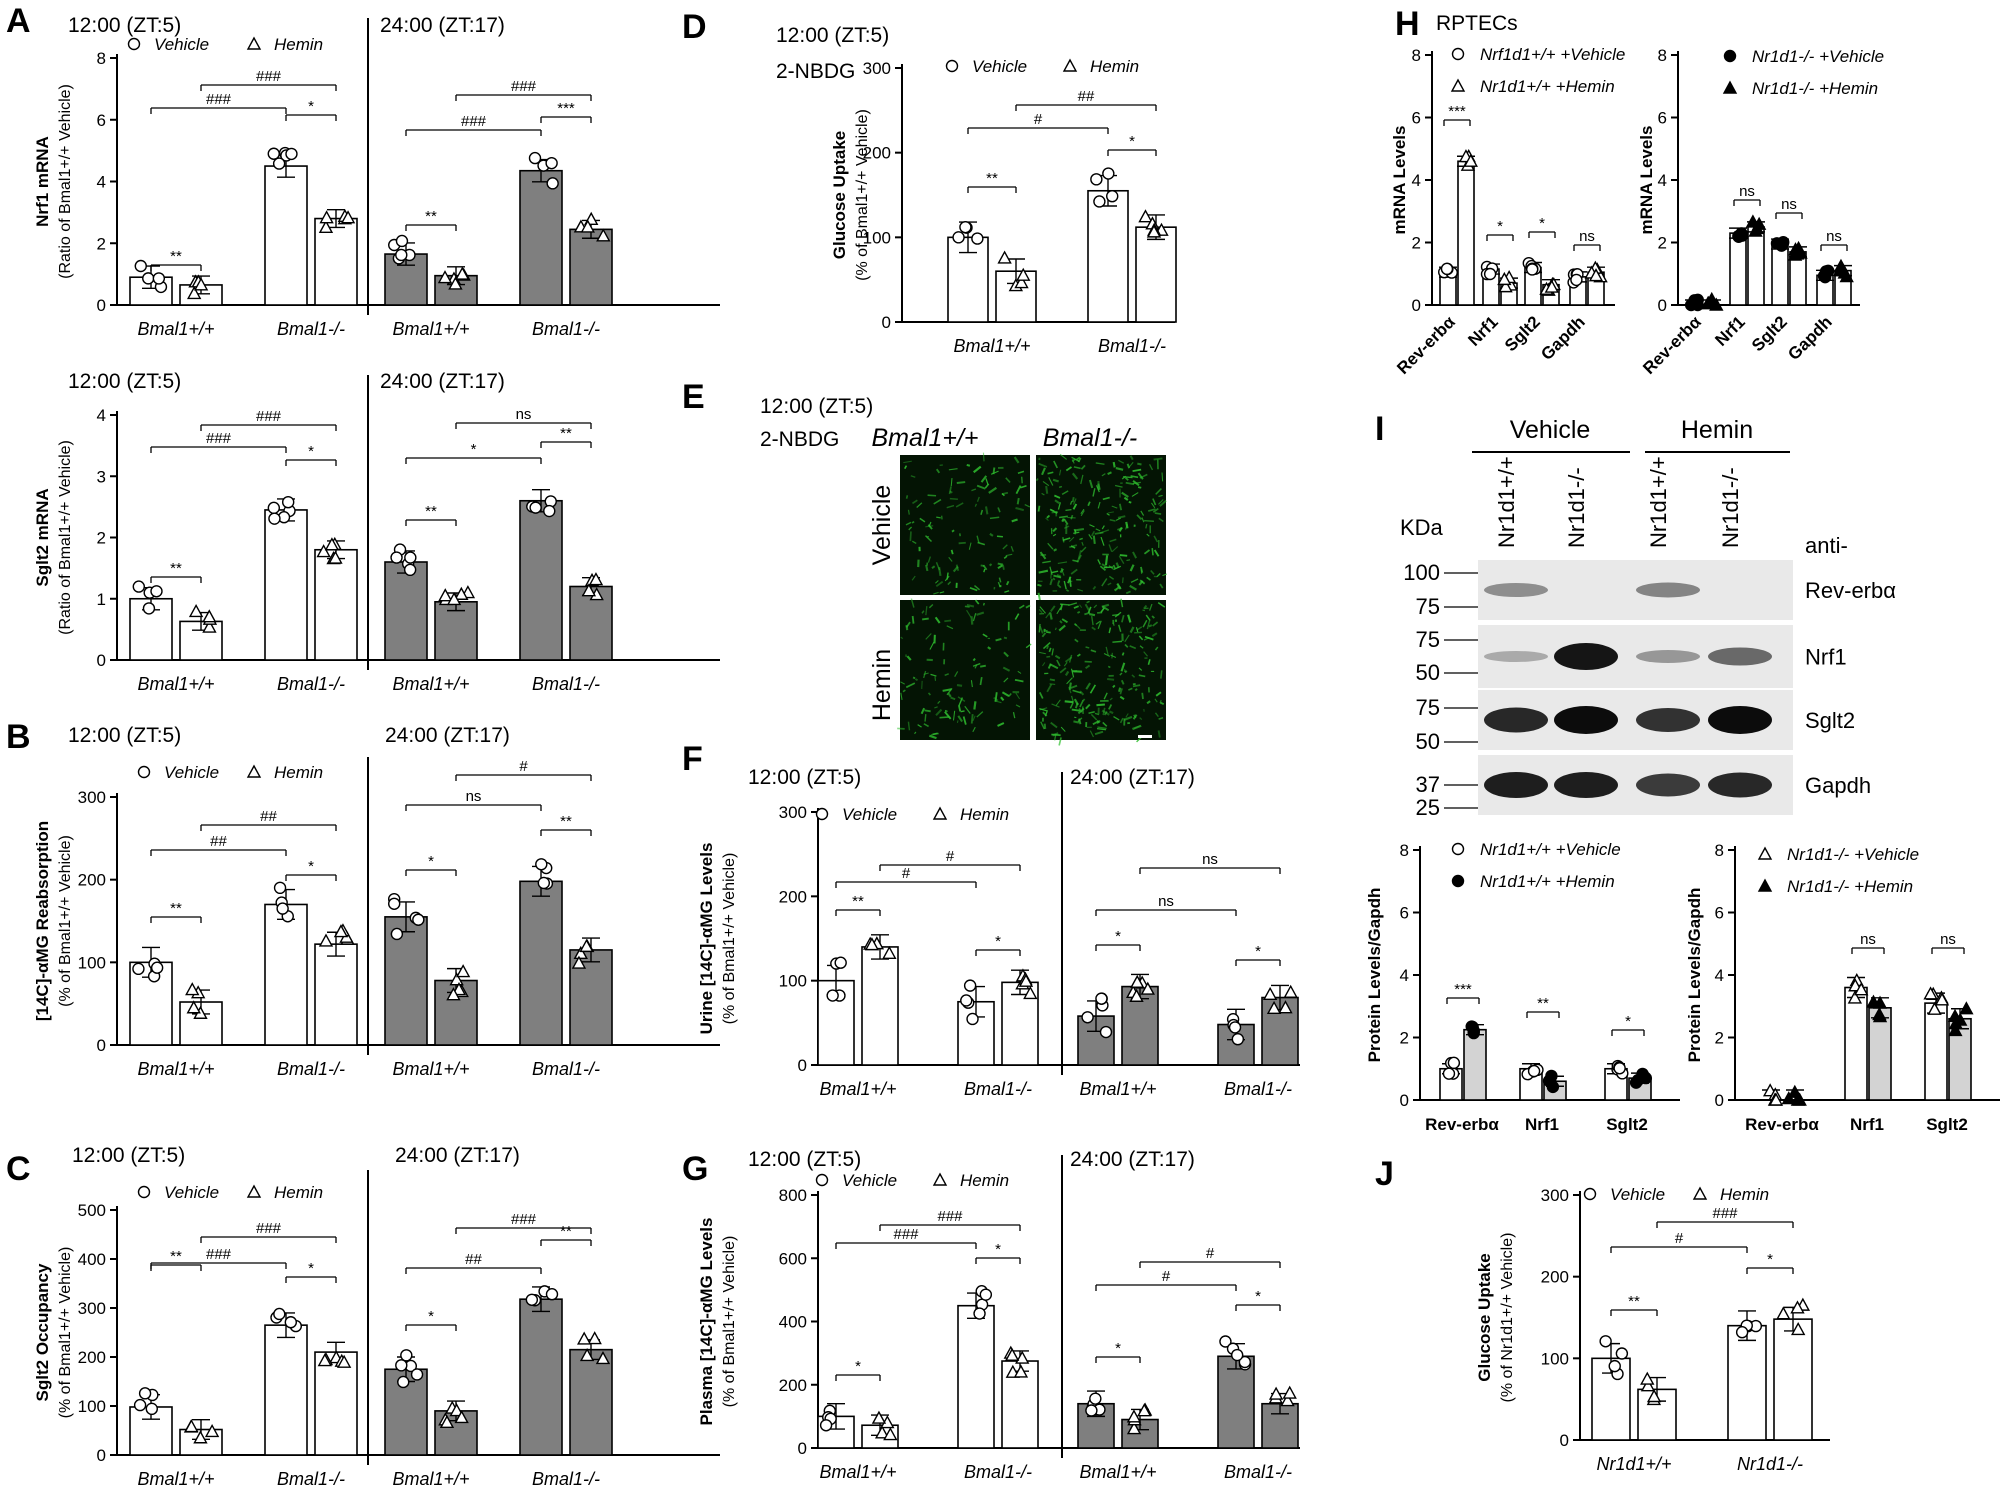 This screenshot has width=2000, height=1493. Describe the element at coordinates (191, 1192) in the screenshot. I see `legend-vehicle: Vehicle` at that location.